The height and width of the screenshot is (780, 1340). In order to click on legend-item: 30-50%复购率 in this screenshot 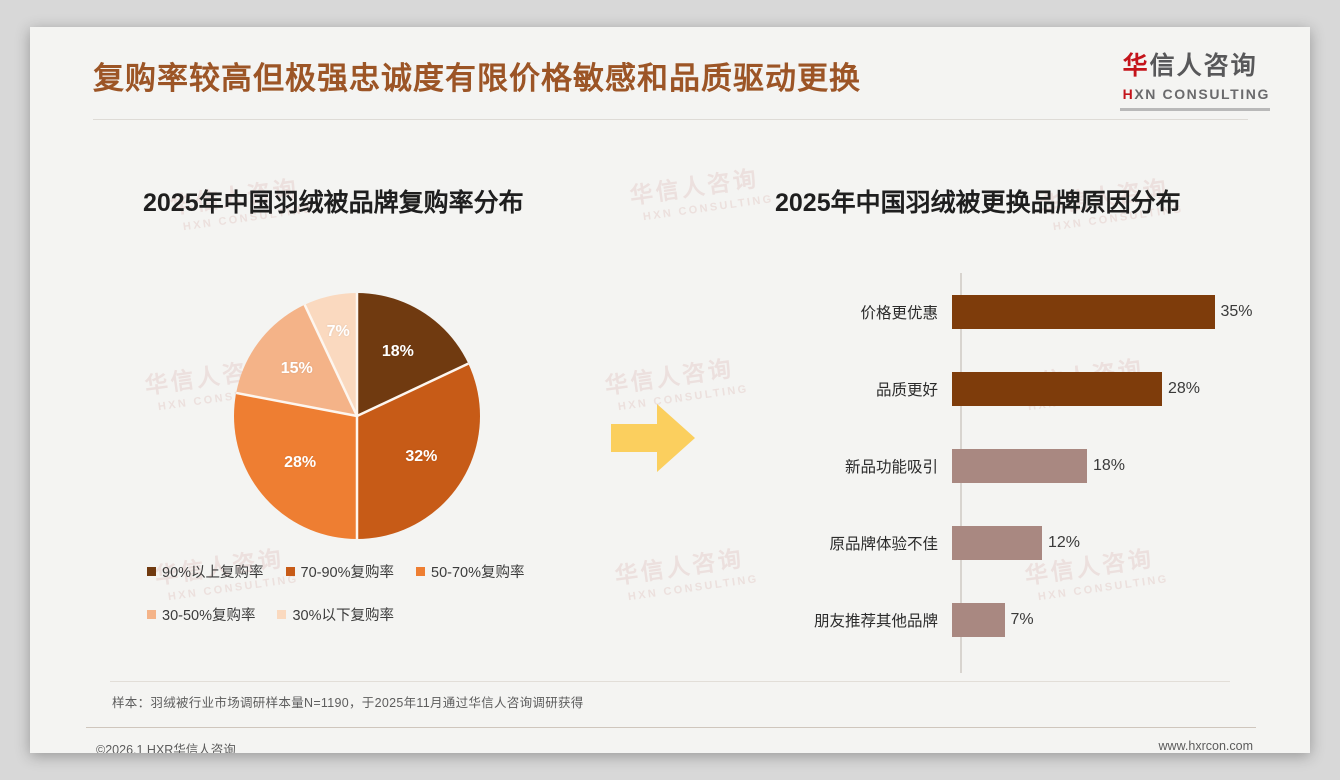, I will do `click(201, 614)`.